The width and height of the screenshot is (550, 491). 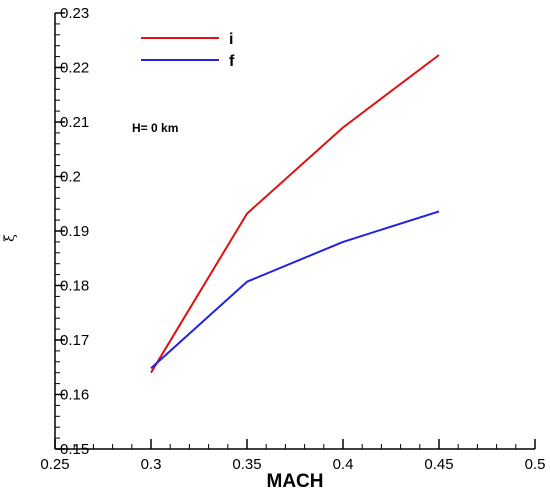 I want to click on y-tick-labels: 0.15 0.16 0.17 0.18 0.19 0.2 0.21 0.22 0.23, so click(x=74, y=231).